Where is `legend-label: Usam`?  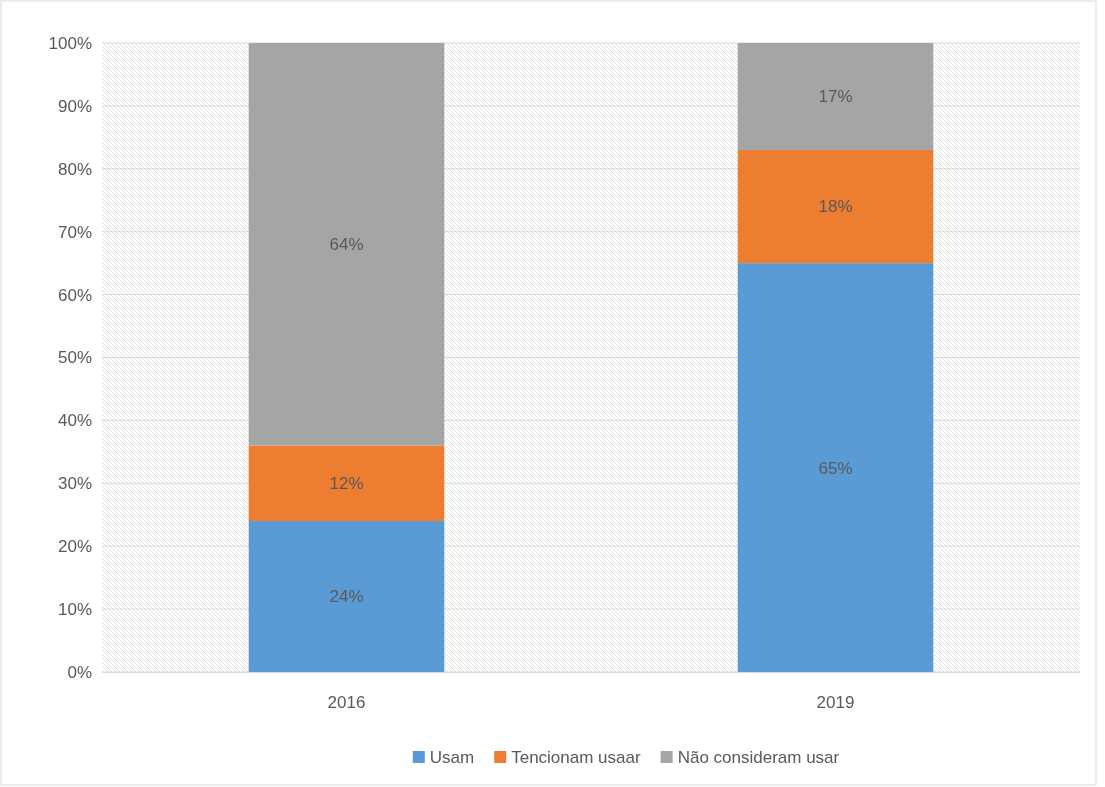
legend-label: Usam is located at coordinates (452, 757).